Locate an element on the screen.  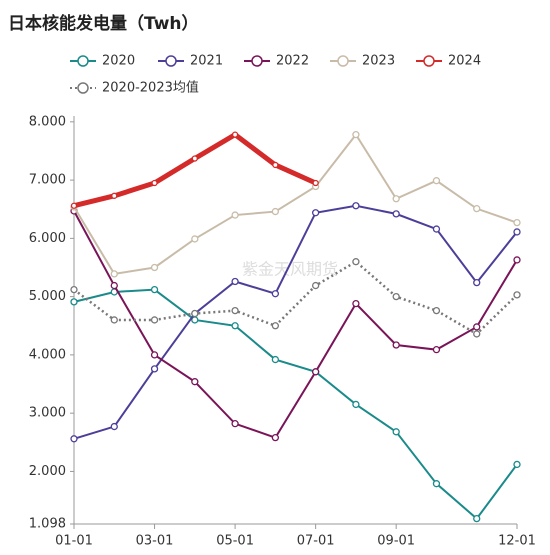
y-tick-label: 3.000 is located at coordinates (47, 413).